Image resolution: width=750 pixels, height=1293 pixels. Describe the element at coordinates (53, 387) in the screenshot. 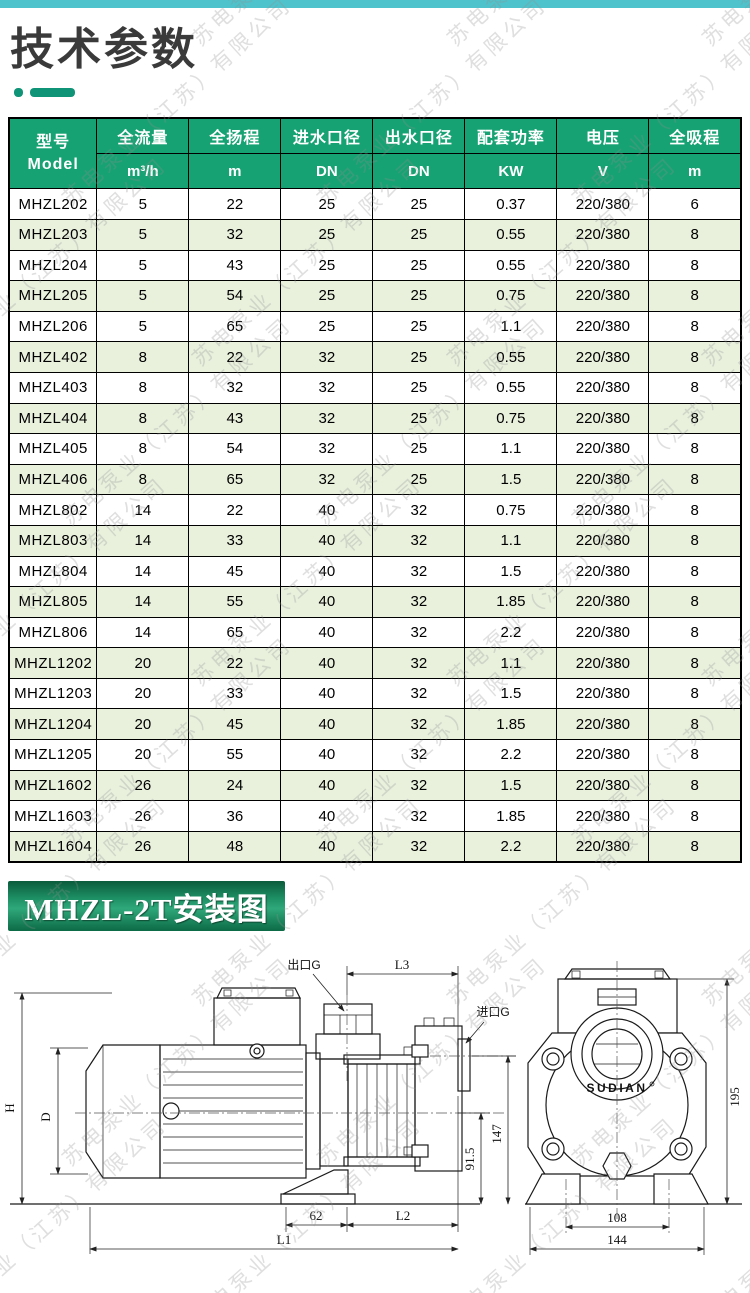

I see `model-cell: MHZL403` at that location.